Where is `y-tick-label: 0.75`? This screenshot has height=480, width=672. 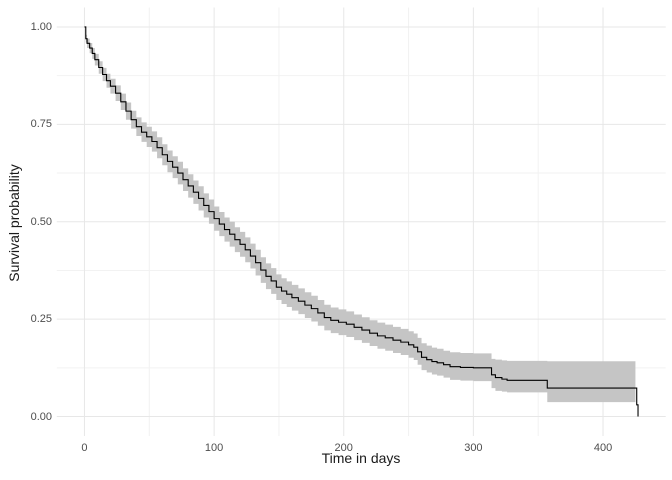
y-tick-label: 0.75 is located at coordinates (41, 124).